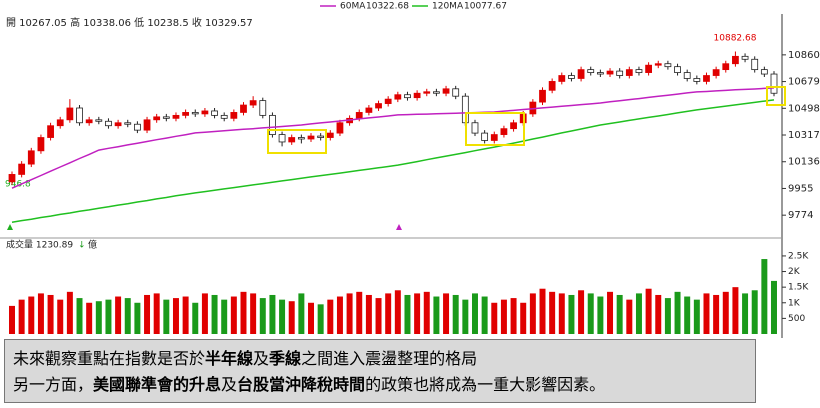  I want to click on highlight-box, so click(495, 129).